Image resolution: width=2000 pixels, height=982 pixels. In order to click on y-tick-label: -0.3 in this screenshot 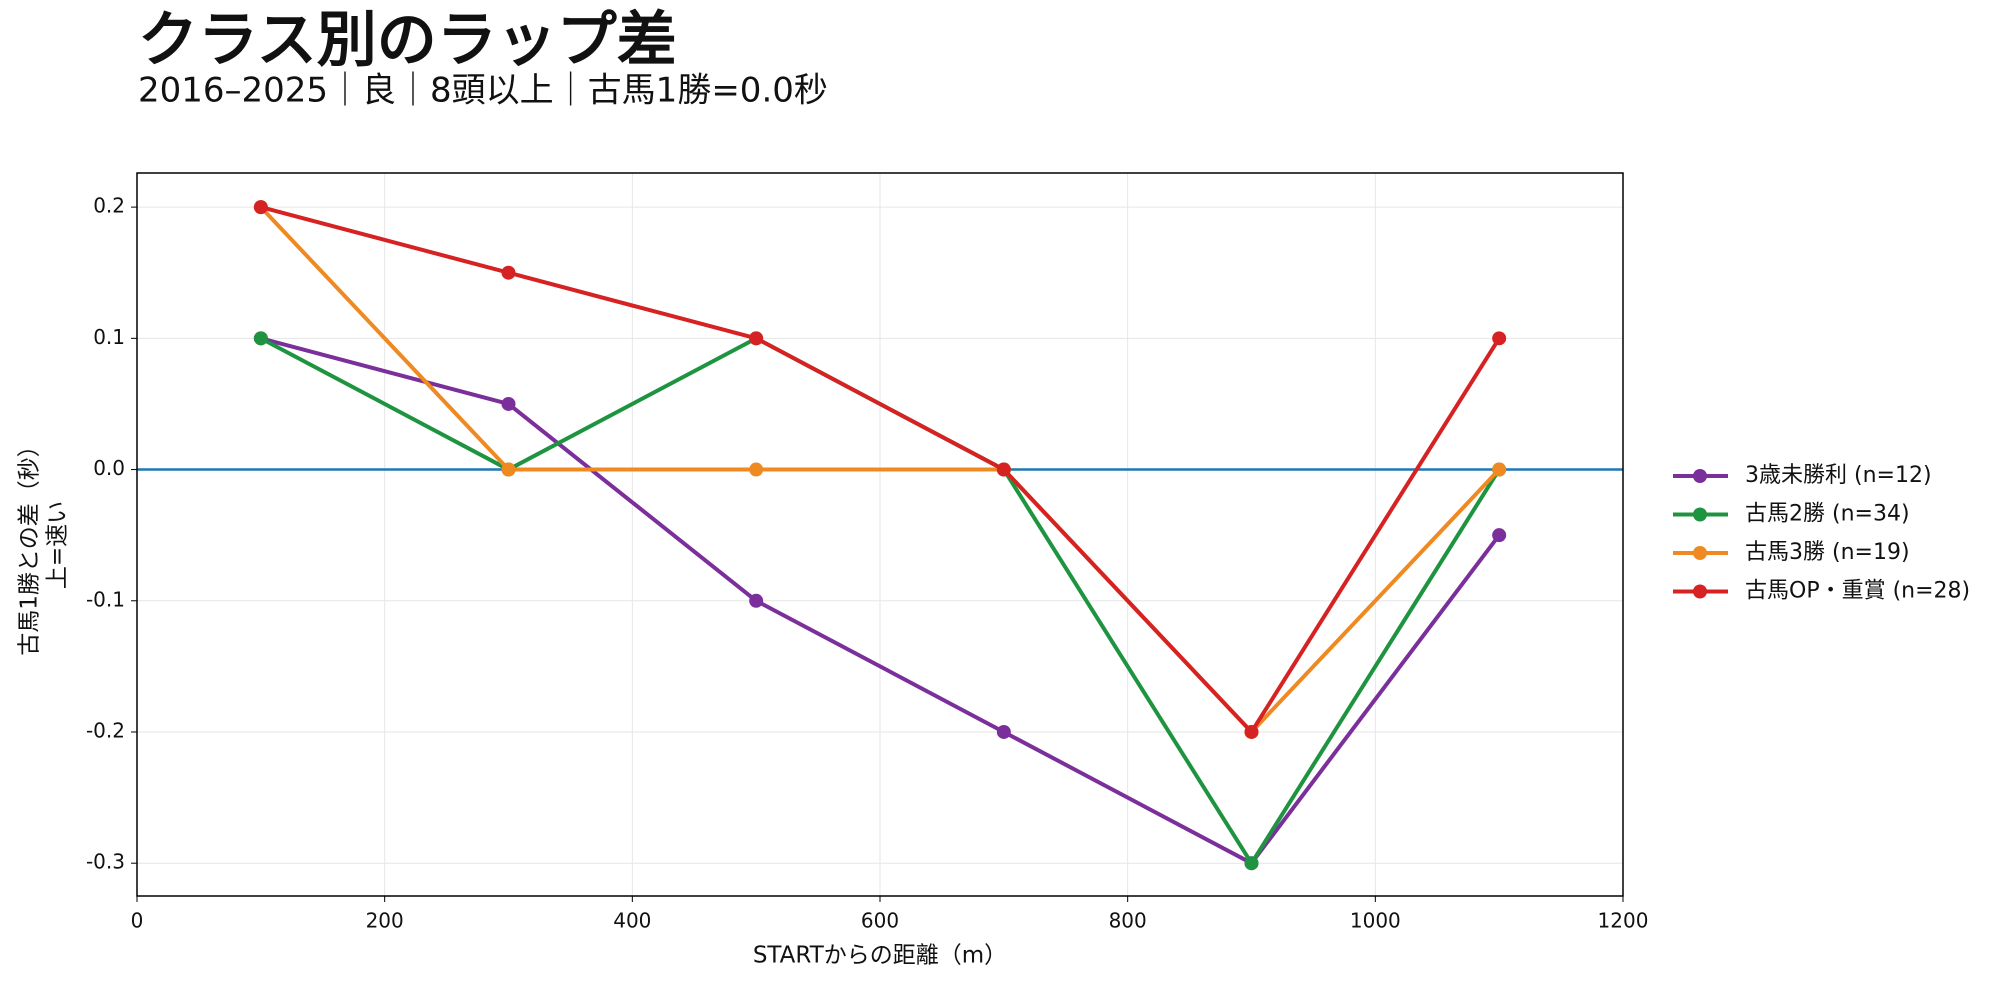, I will do `click(105, 862)`.